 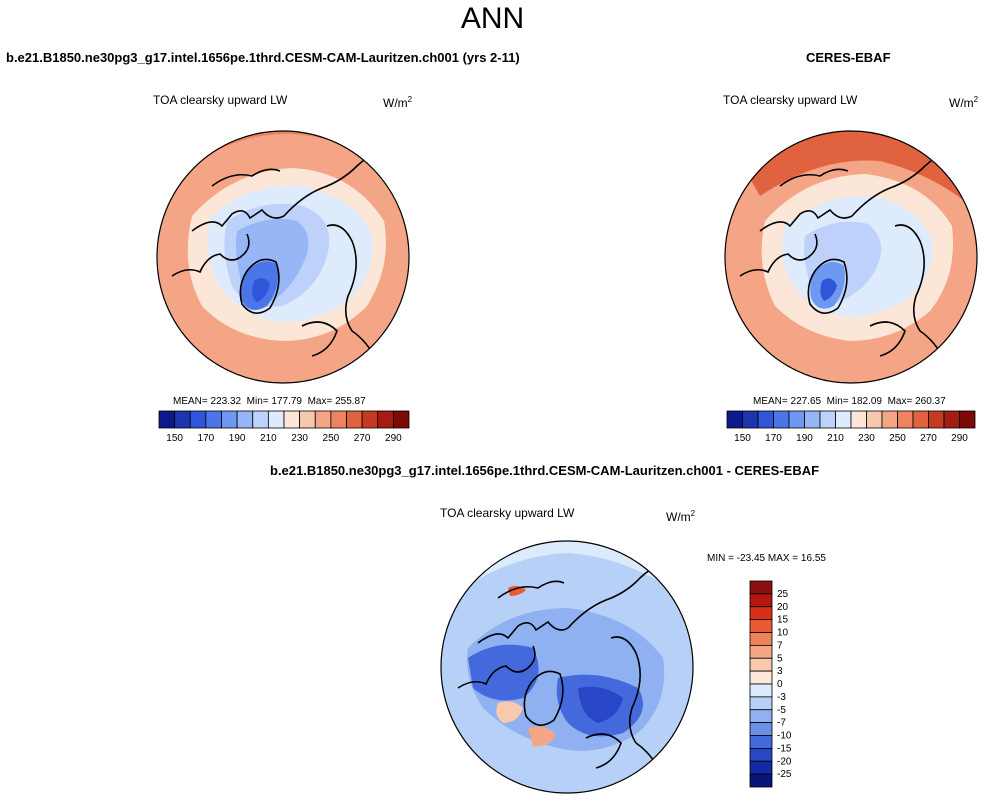 I want to click on diff-map-border, so click(x=567, y=667).